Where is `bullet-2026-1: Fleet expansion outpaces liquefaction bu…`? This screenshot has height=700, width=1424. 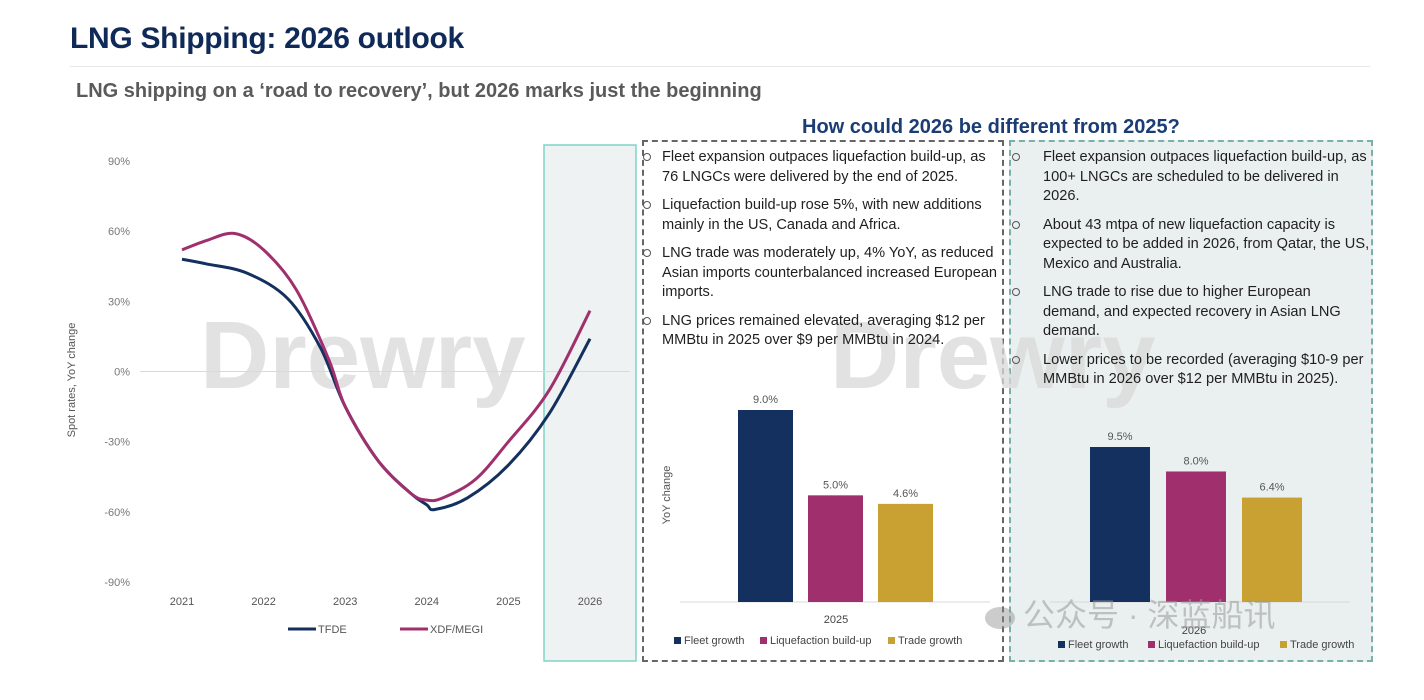 bullet-2026-1: Fleet expansion outpaces liquefaction bu… is located at coordinates (1191, 177).